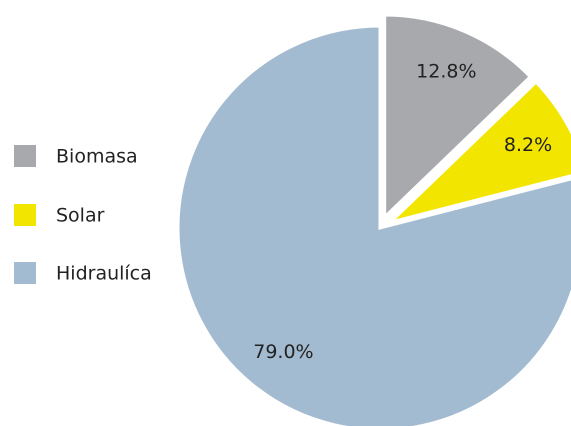 This screenshot has width=571, height=426. I want to click on slice-label: 12.8%, so click(446, 71).